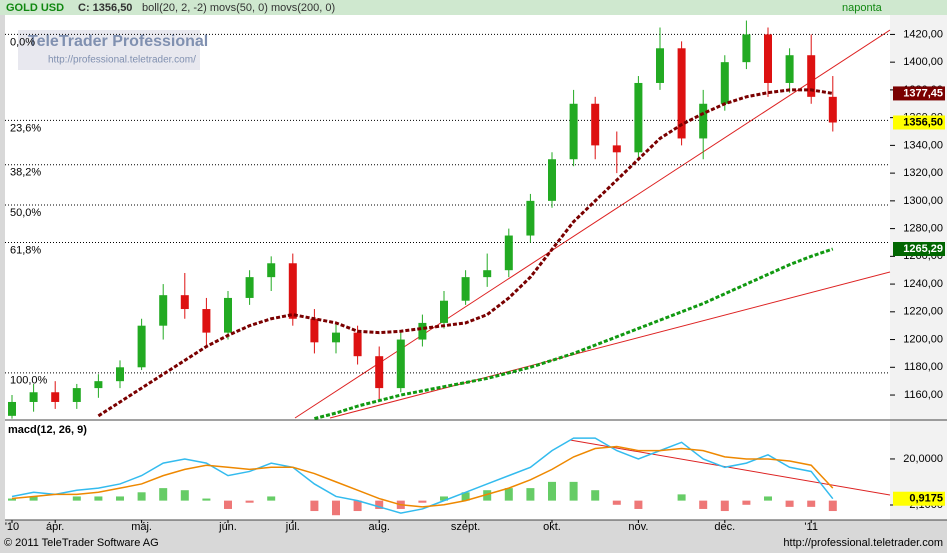  What do you see at coordinates (923, 145) in the screenshot?
I see `y-tick-label: 1340,00` at bounding box center [923, 145].